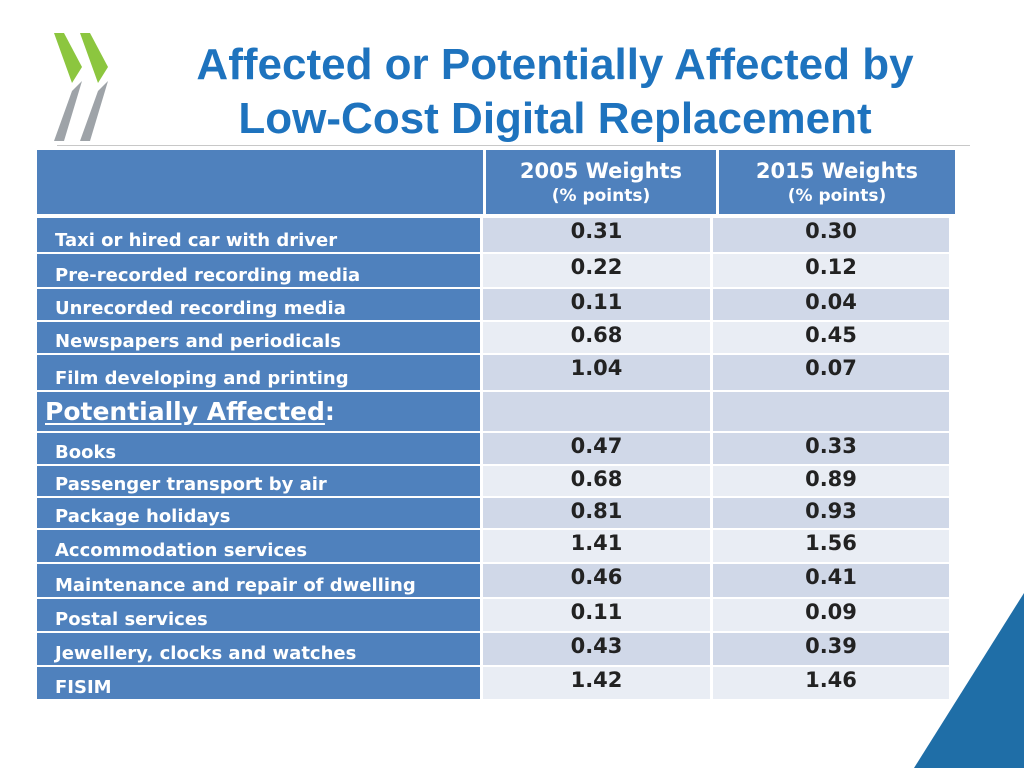 This screenshot has height=768, width=1024. I want to click on table-row: Taxi or hired car with driver 0.31 0.30, so click(496, 236).